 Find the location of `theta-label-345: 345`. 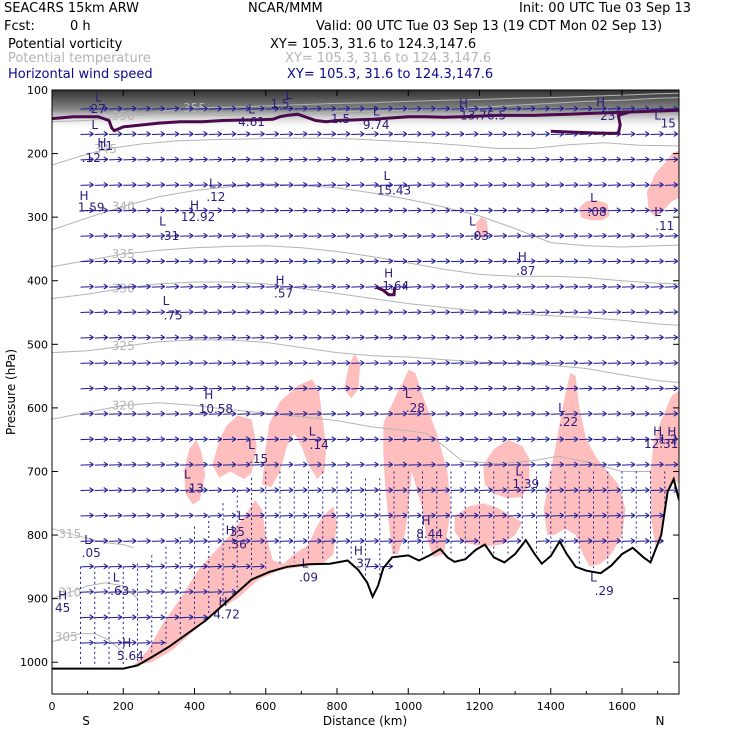

theta-label-345: 345 is located at coordinates (105, 149).